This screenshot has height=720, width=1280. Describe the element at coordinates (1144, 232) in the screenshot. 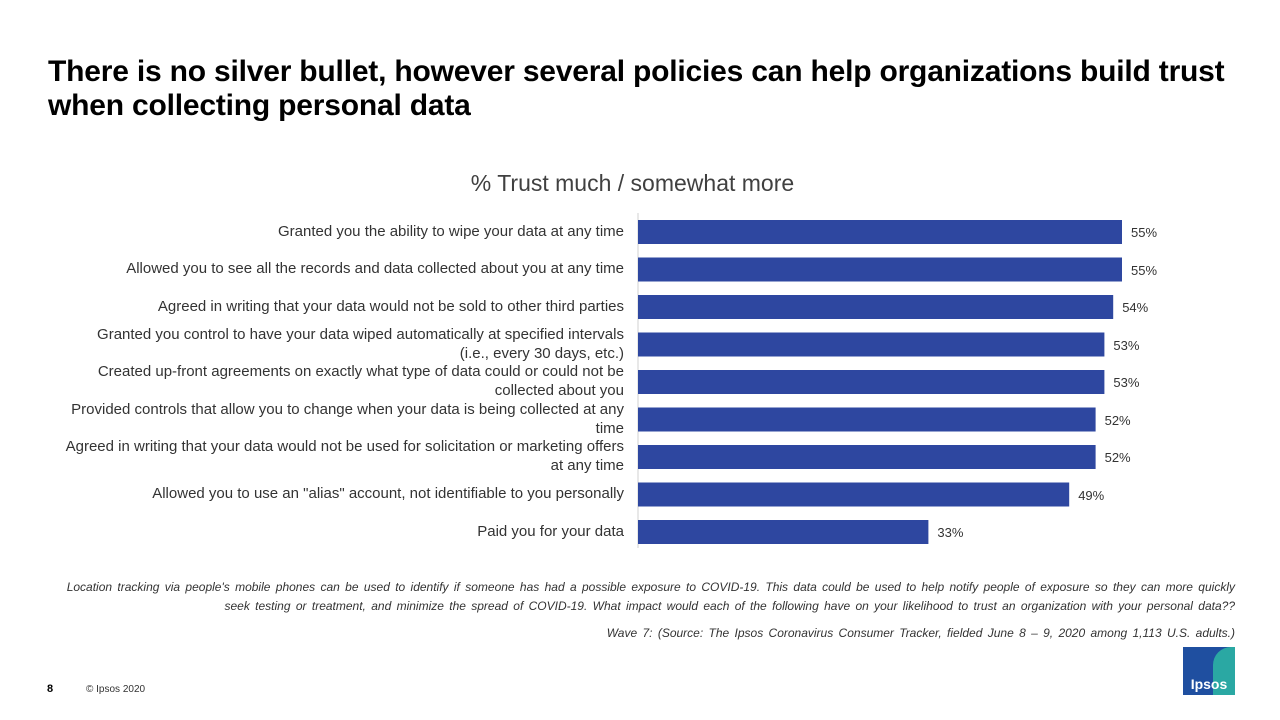

I see `value-label-0: 55%` at that location.